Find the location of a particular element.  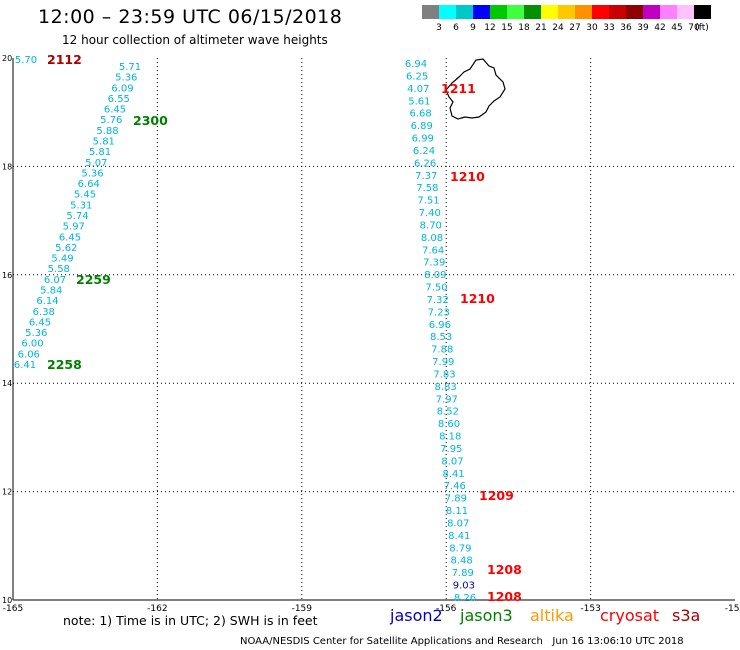

longitude-label: -150 is located at coordinates (732, 609).